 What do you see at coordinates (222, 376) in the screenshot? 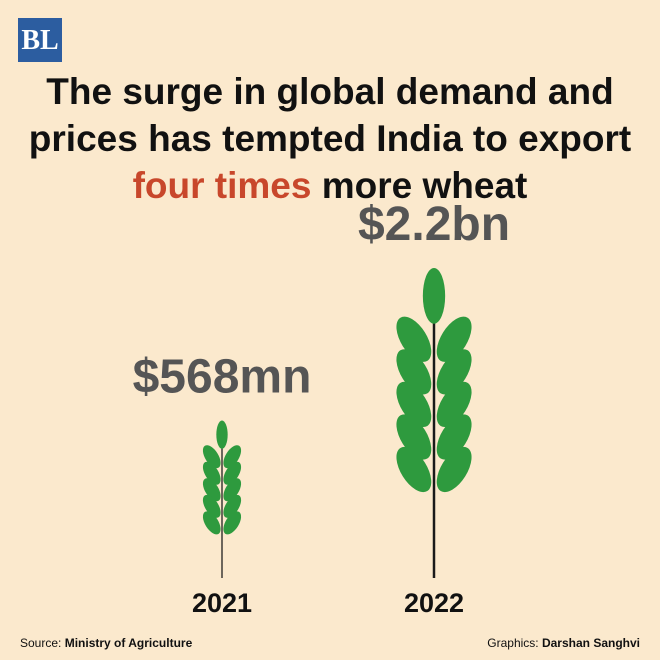
I see `value-label: $568mn` at bounding box center [222, 376].